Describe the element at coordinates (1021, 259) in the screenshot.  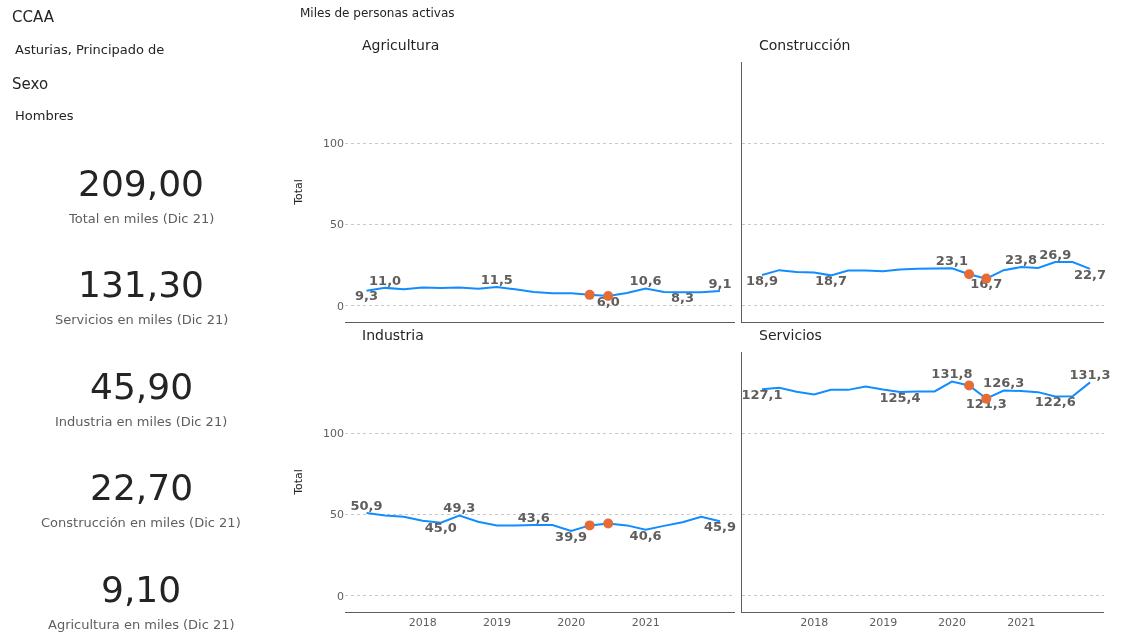
I see `data-label: 23,8` at that location.